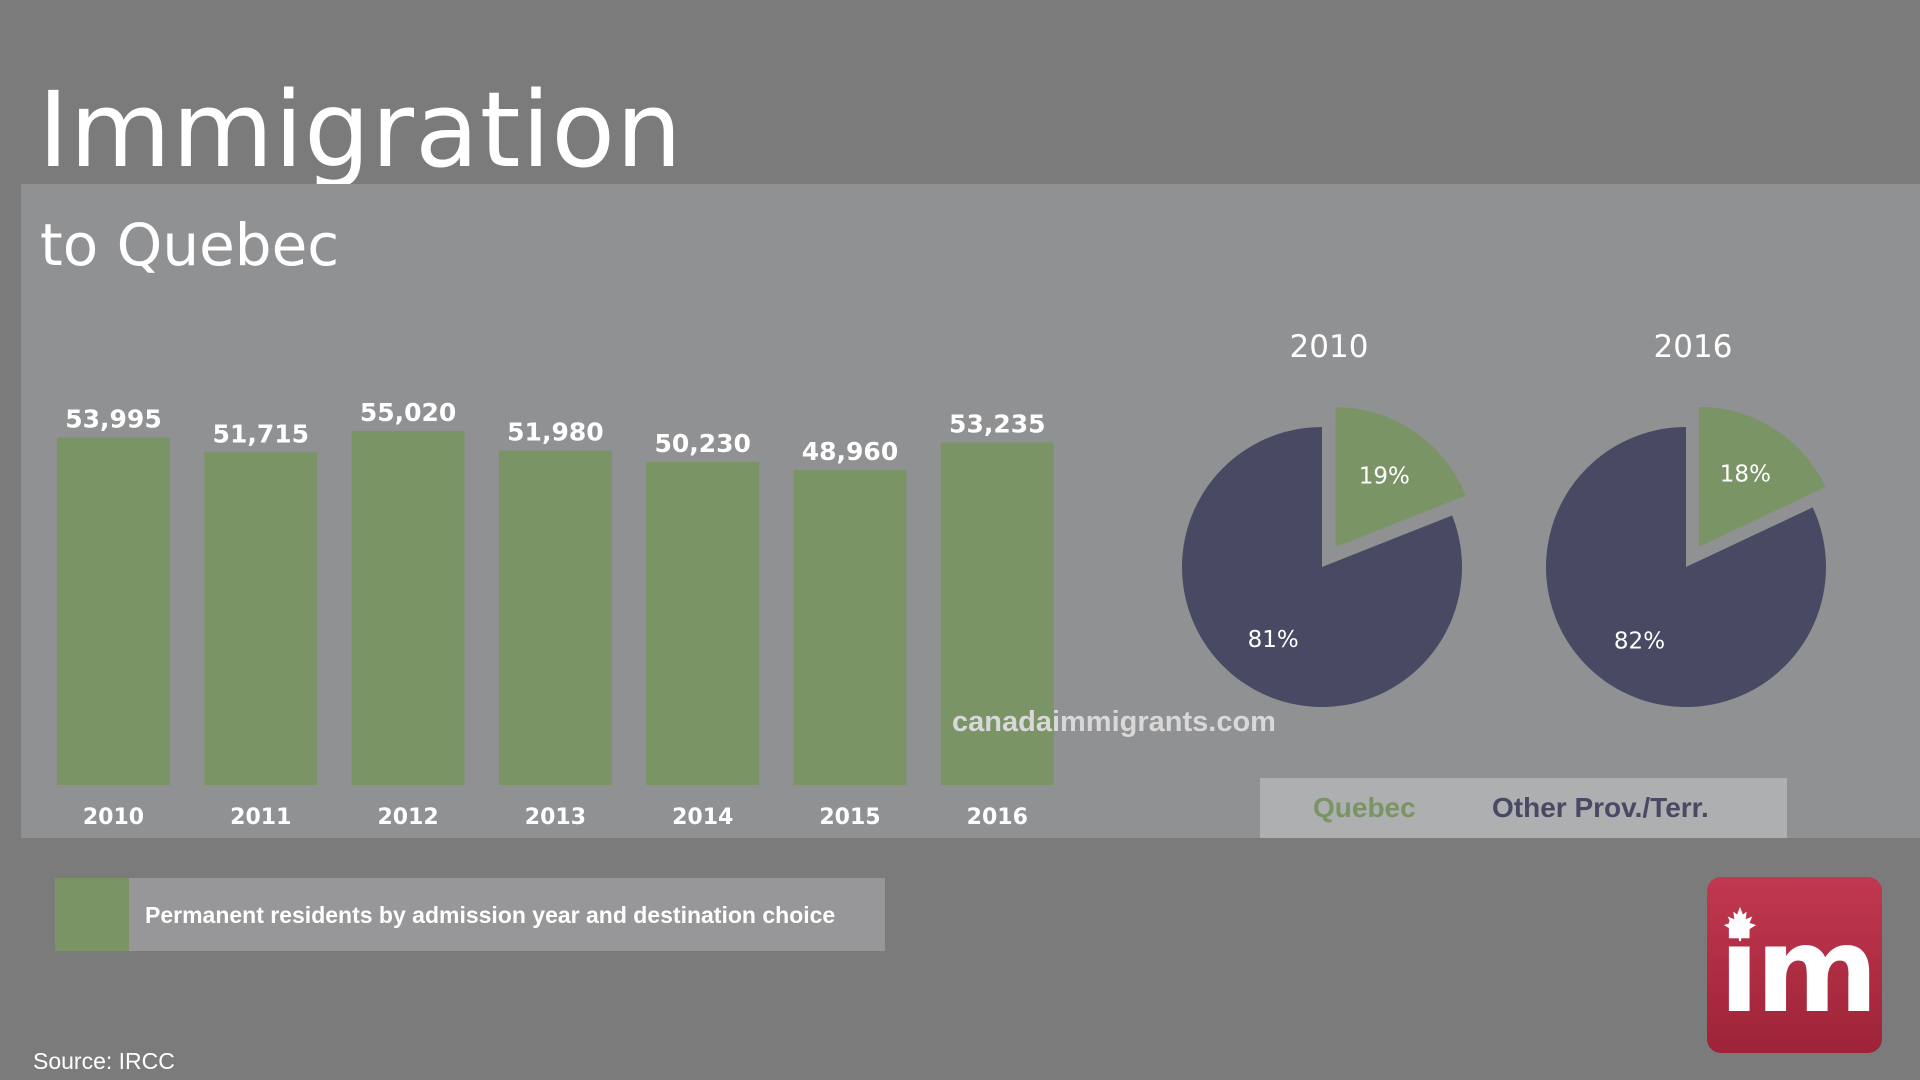 Image resolution: width=1920 pixels, height=1080 pixels. I want to click on bar-2013, so click(555, 617).